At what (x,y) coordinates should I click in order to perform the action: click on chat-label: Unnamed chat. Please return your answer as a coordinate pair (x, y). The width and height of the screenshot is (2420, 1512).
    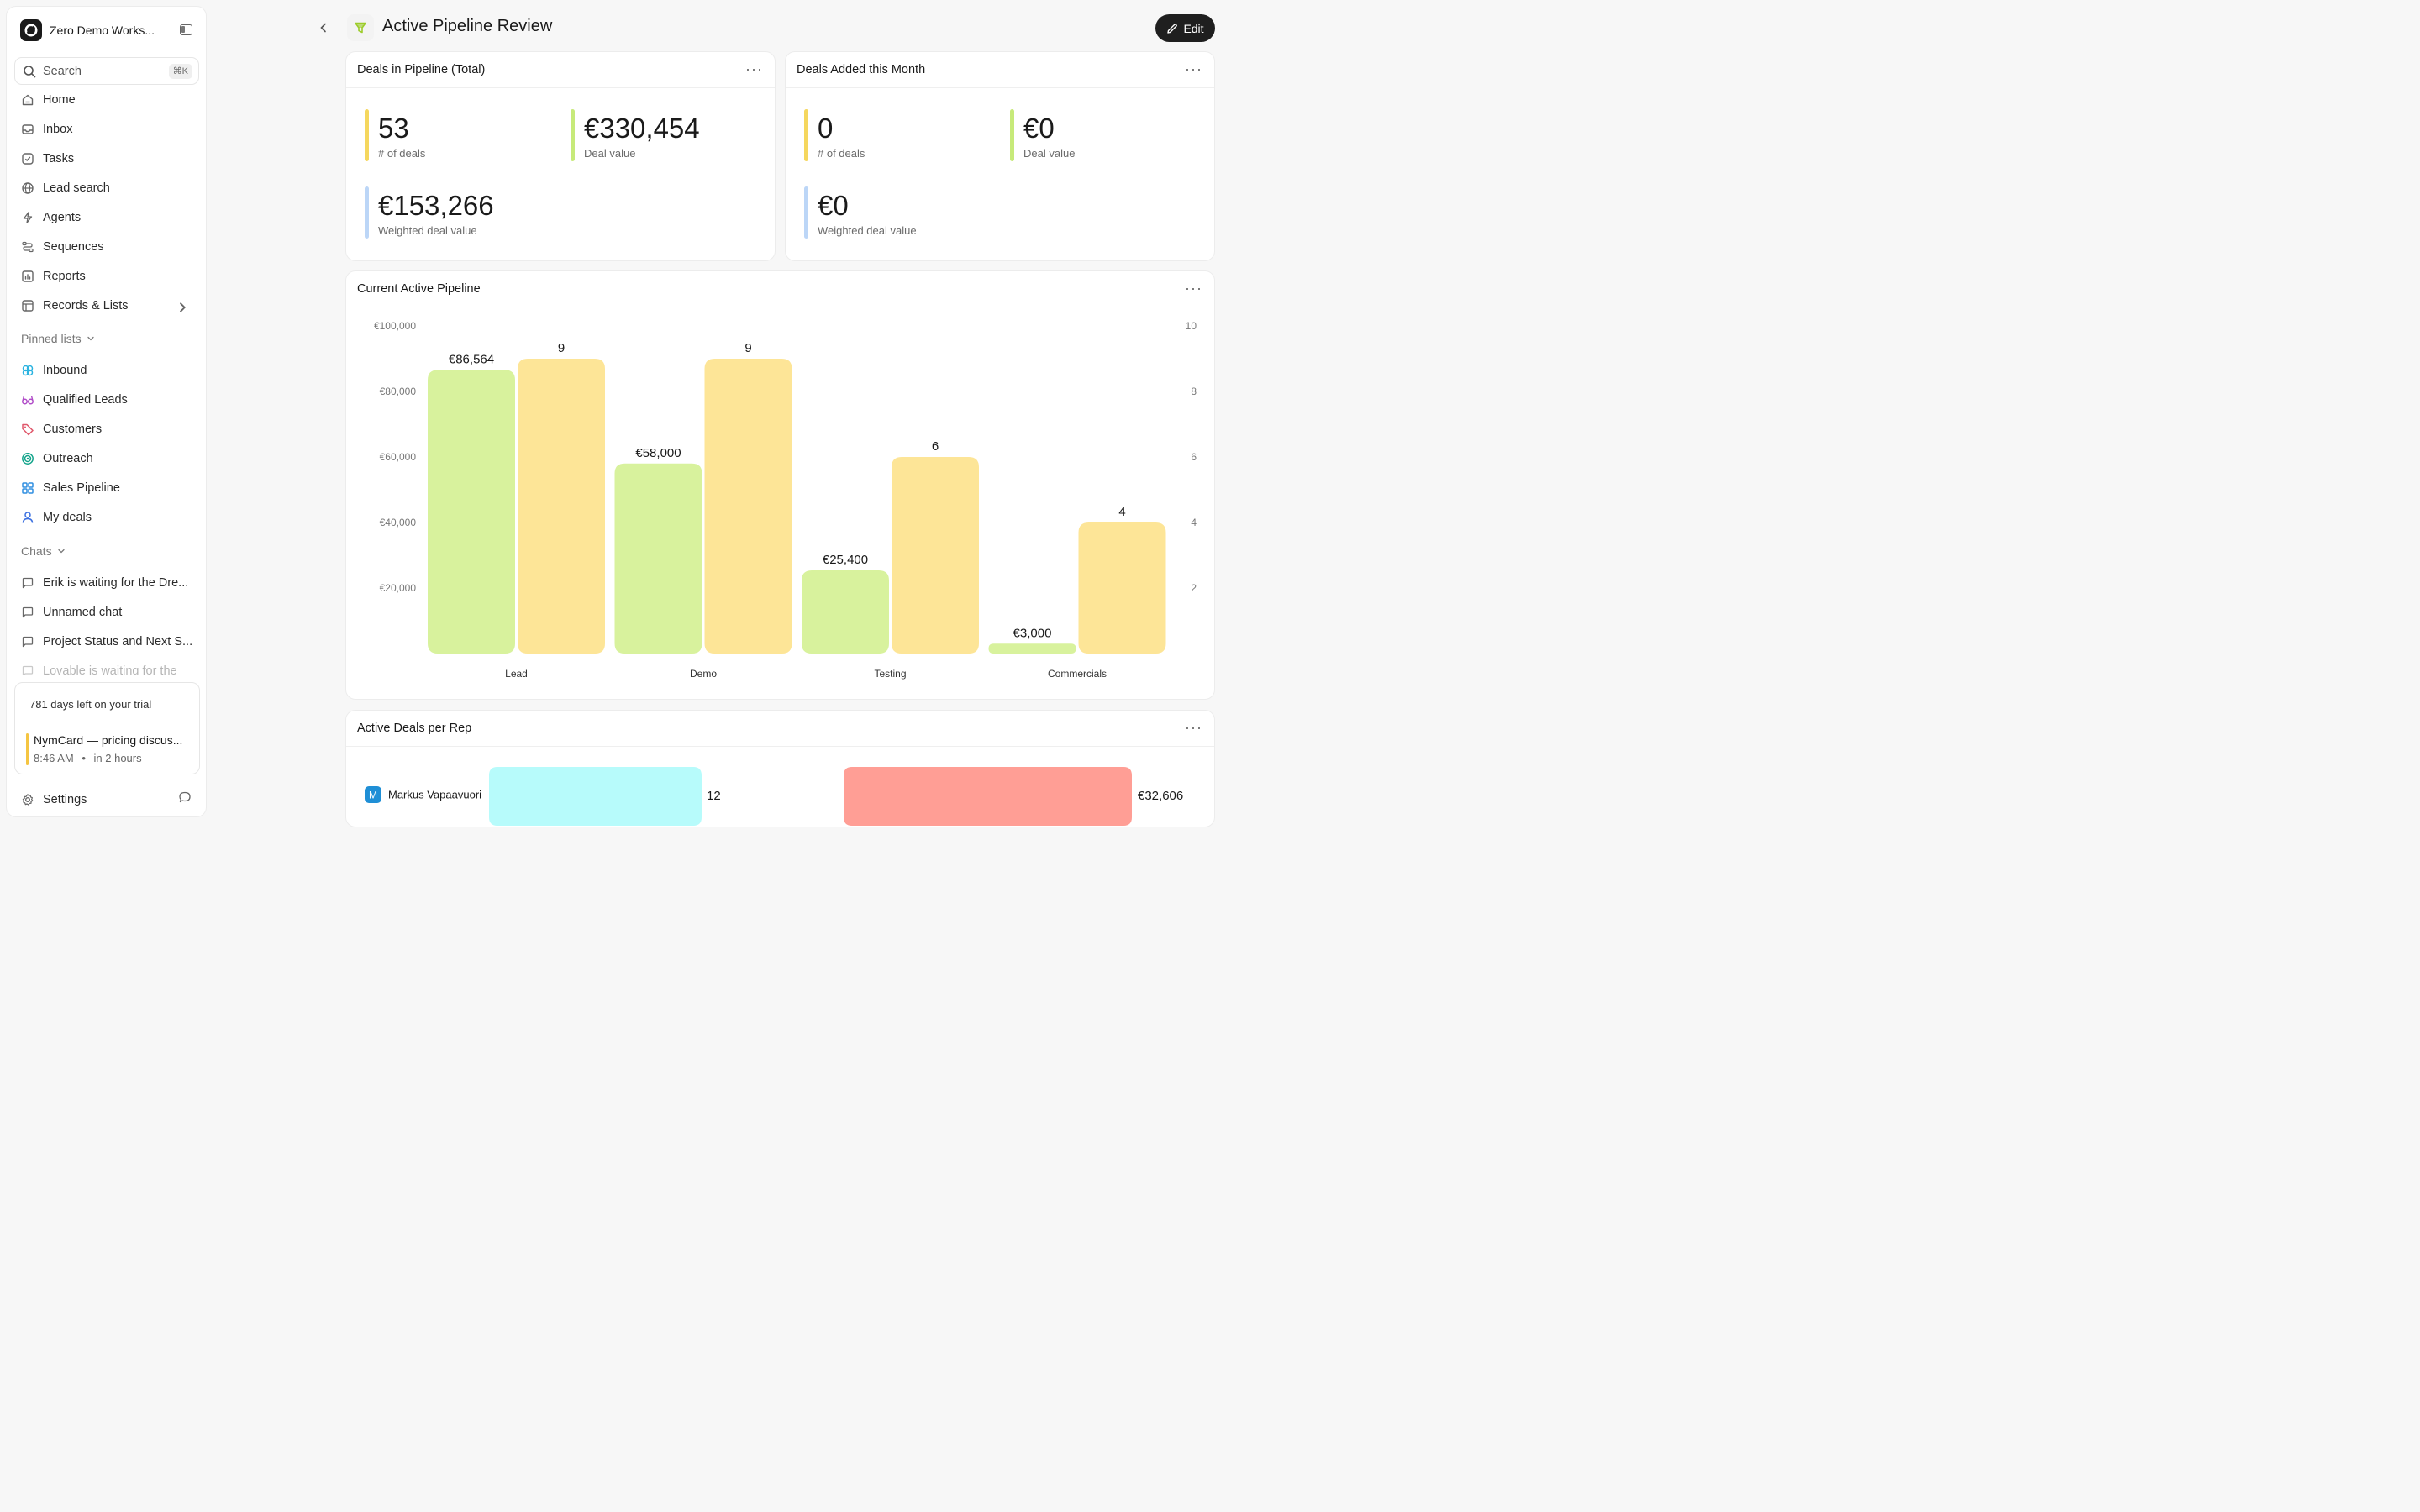
    Looking at the image, I should click on (83, 612).